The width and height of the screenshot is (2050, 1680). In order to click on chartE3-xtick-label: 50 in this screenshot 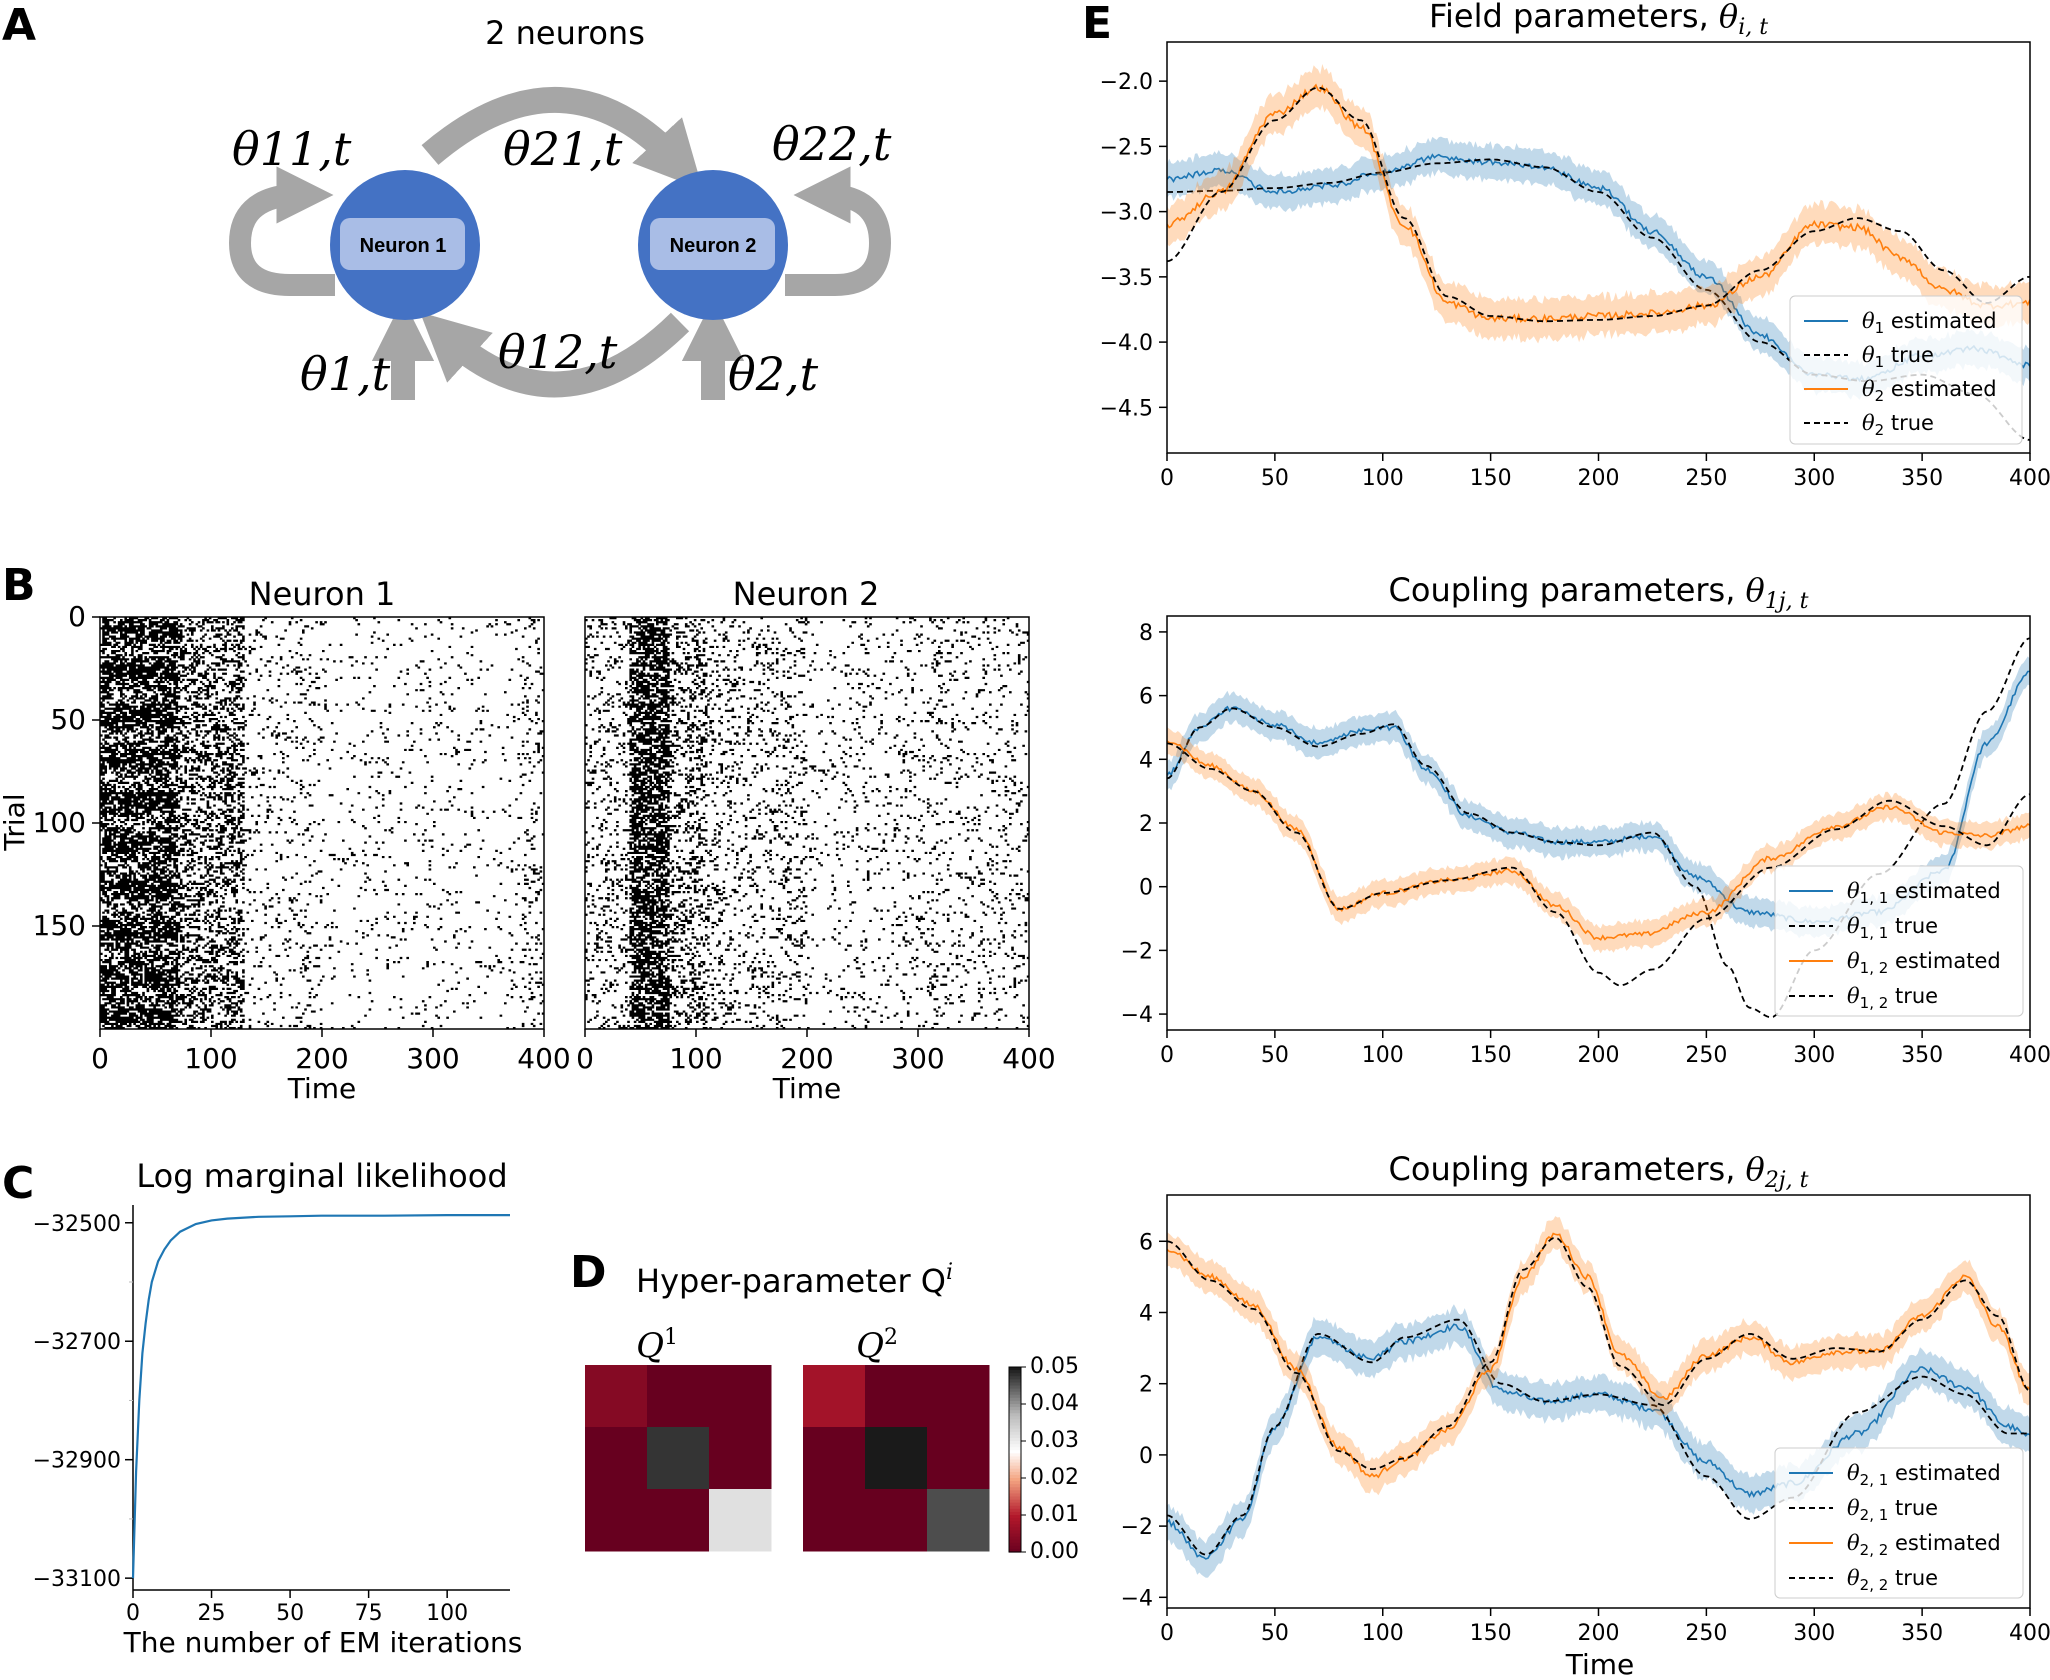, I will do `click(1275, 1633)`.